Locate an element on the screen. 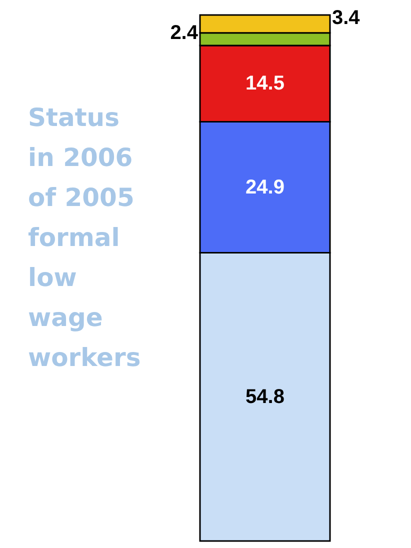  data-label: 3.4 is located at coordinates (346, 17).